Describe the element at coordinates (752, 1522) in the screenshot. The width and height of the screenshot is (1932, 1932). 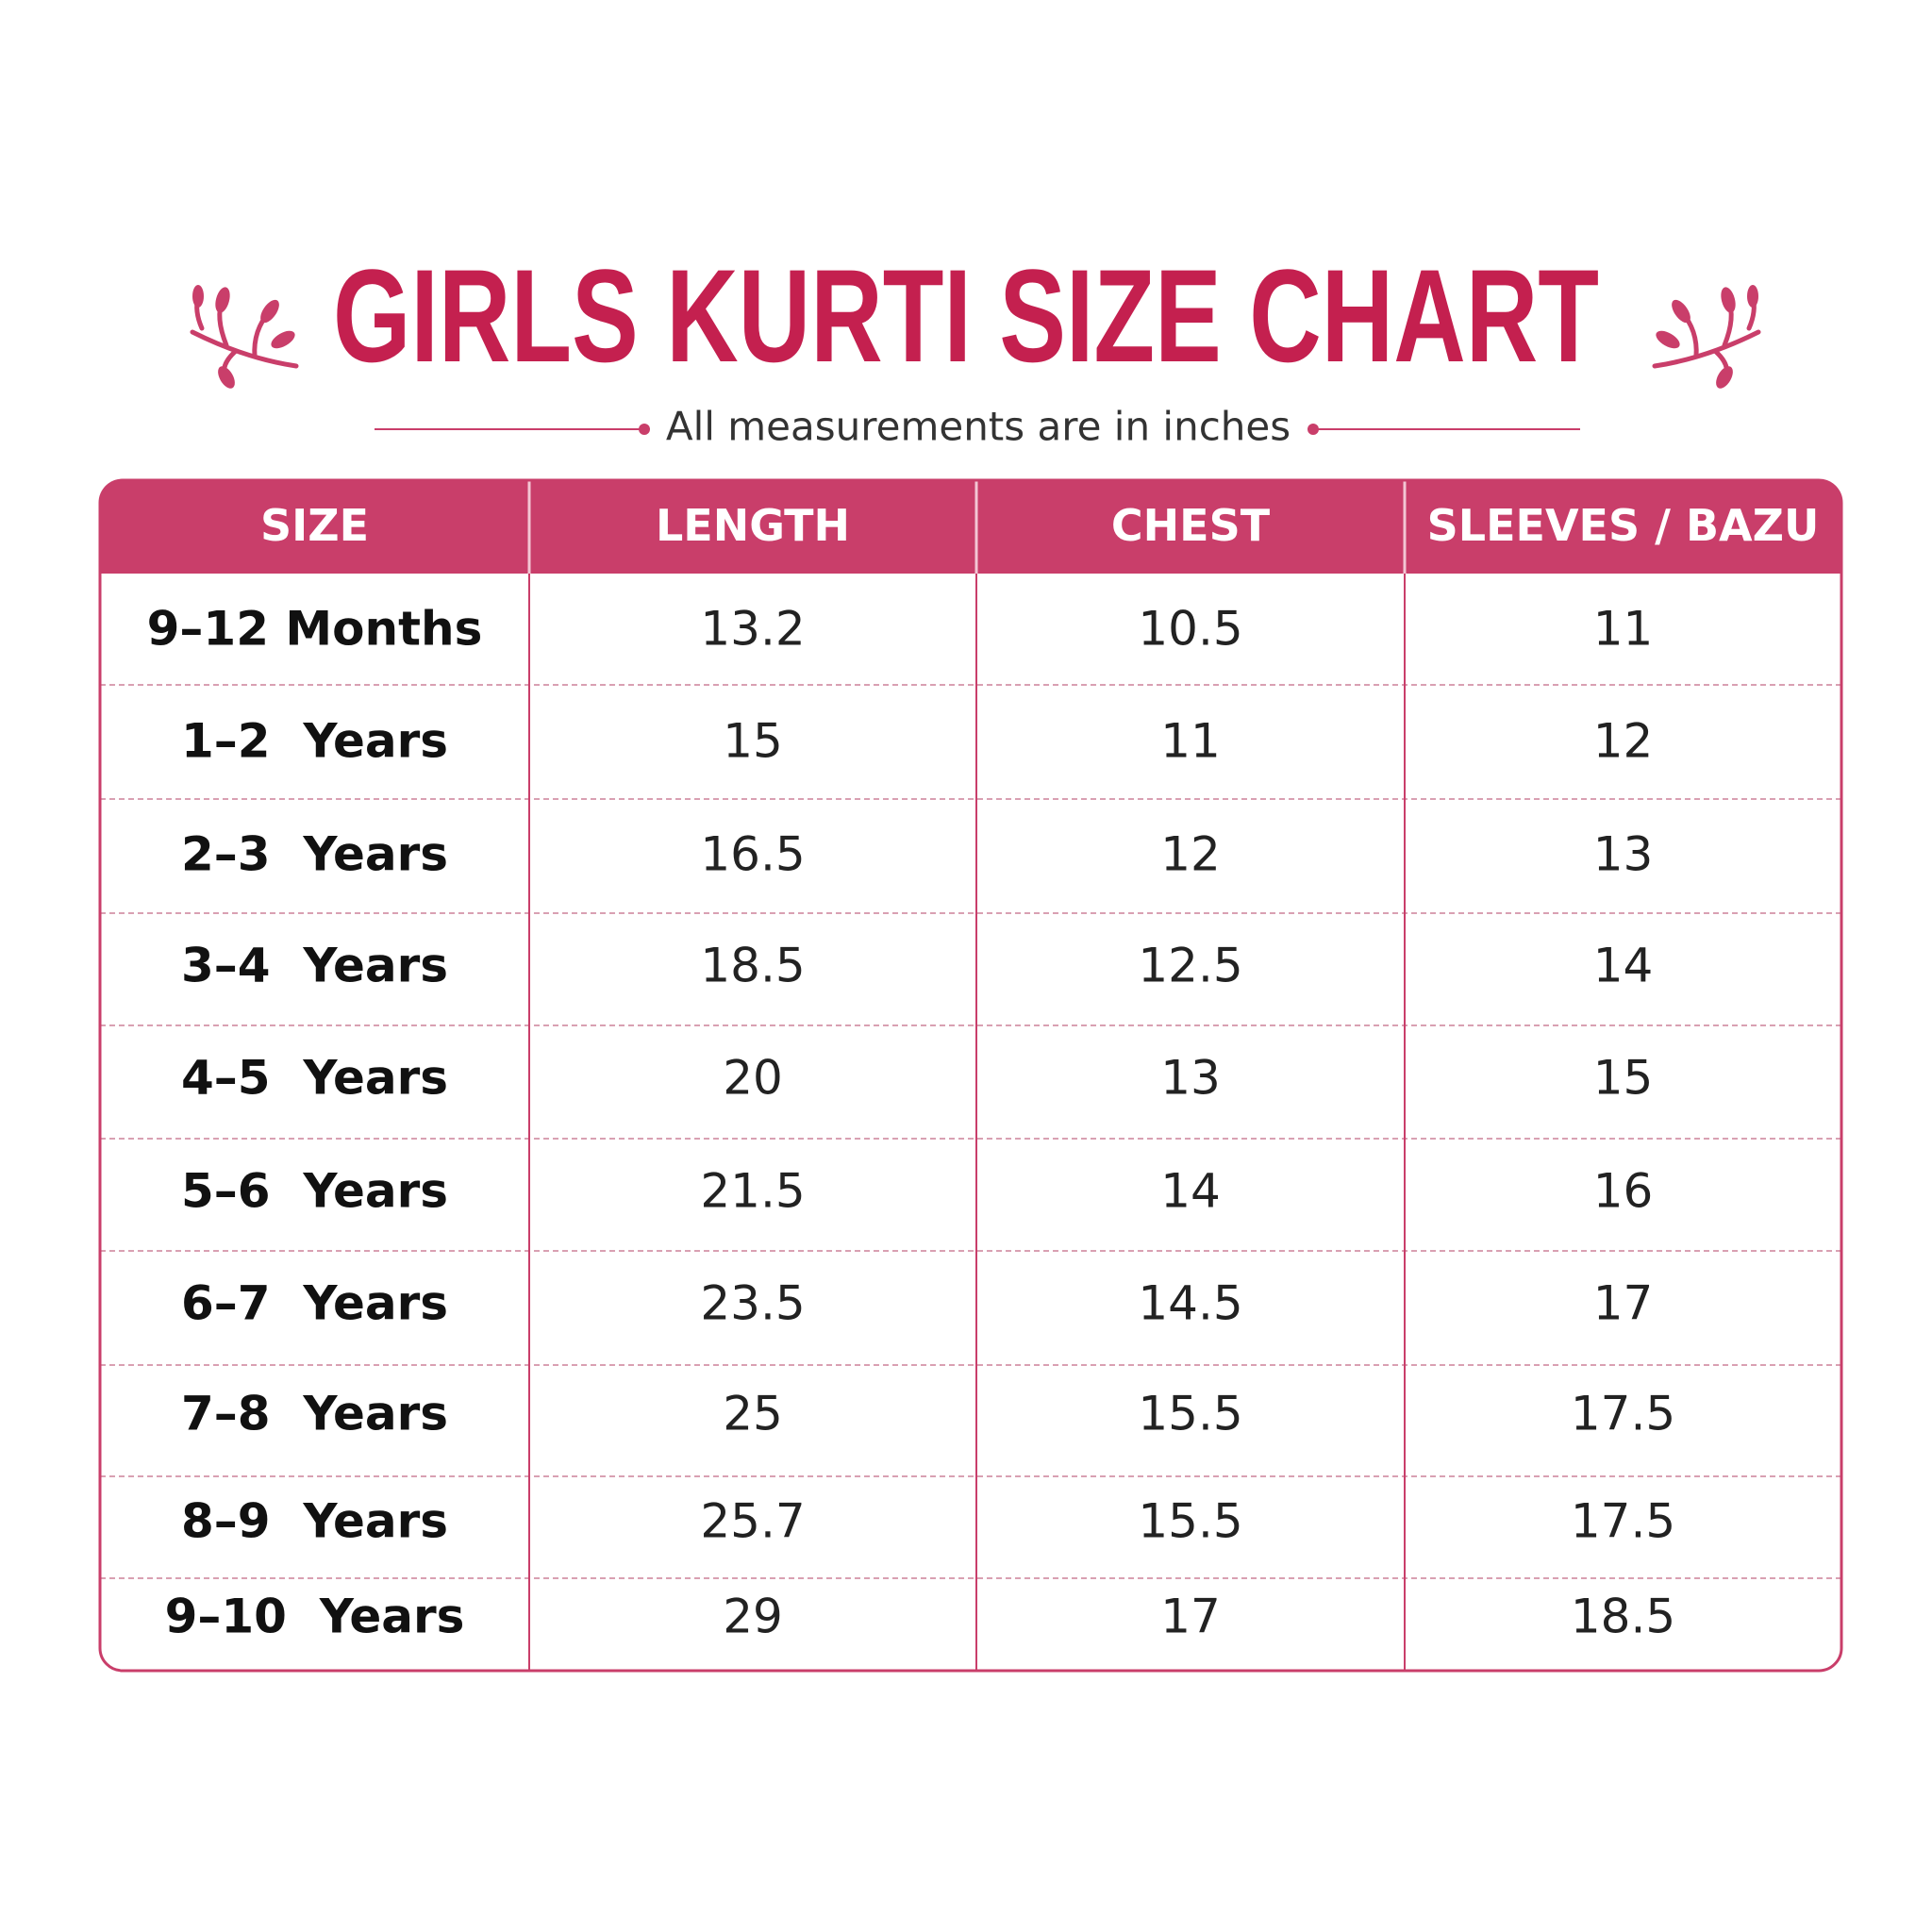
I see `measurement: 25.7` at that location.